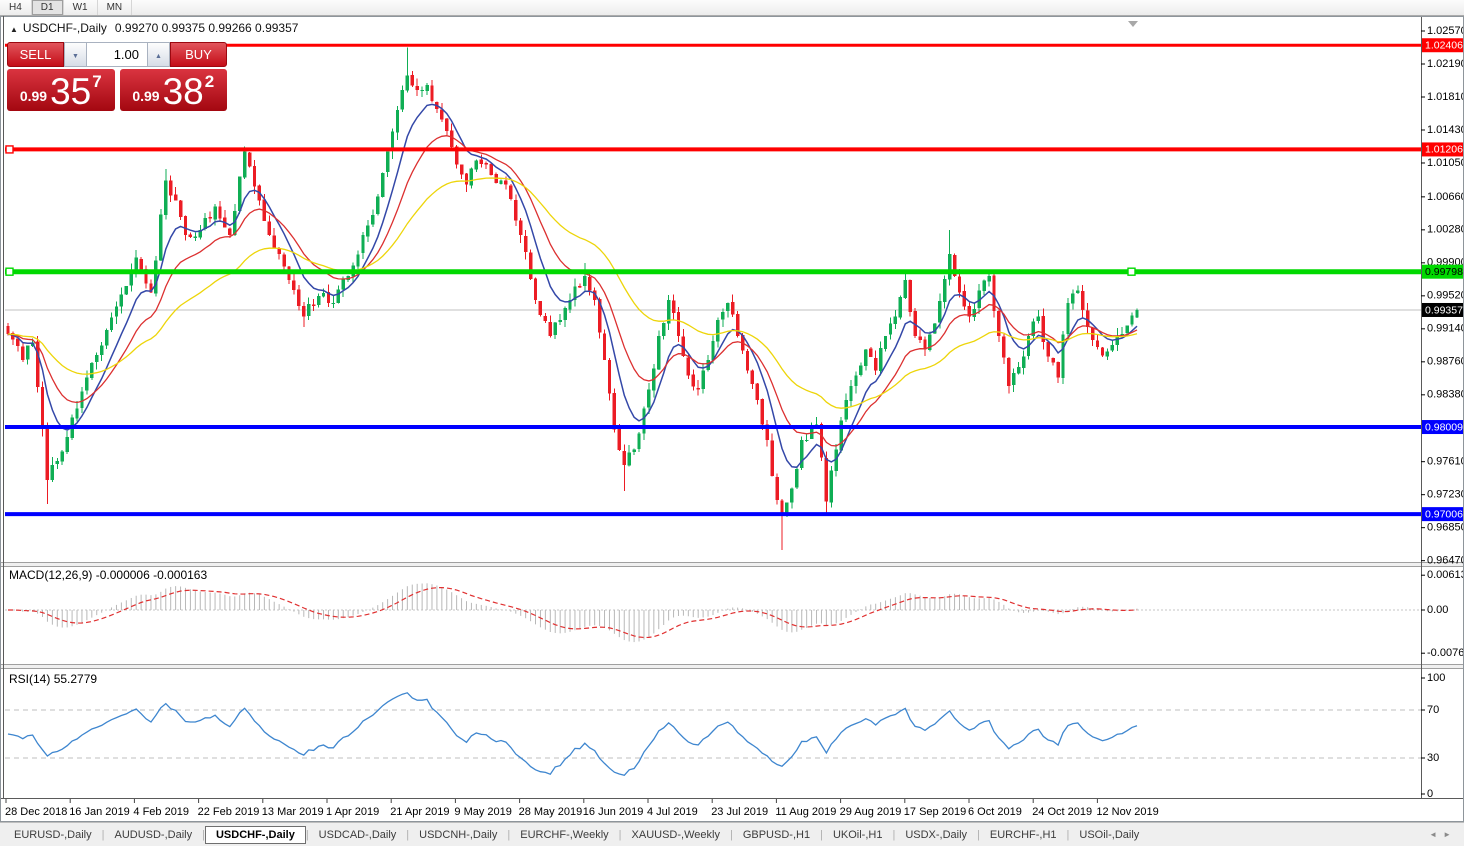  I want to click on price-badge: 1.01206, so click(1443, 149).